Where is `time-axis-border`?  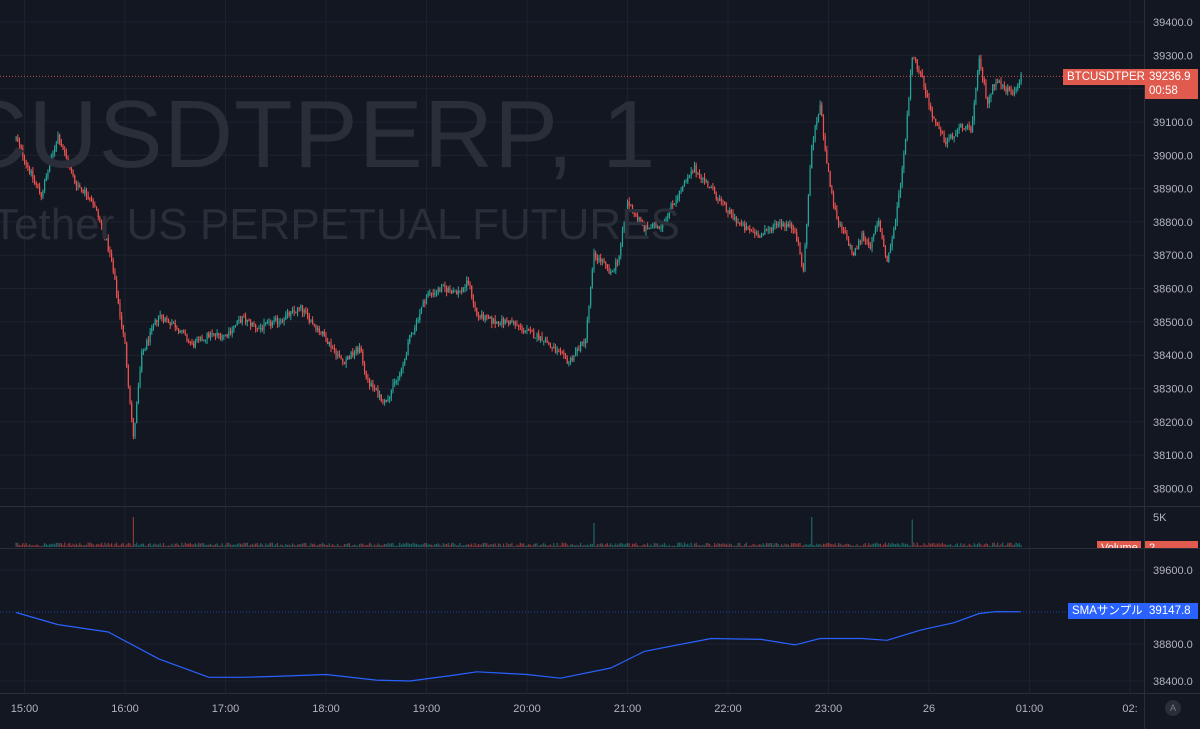
time-axis-border is located at coordinates (600, 693).